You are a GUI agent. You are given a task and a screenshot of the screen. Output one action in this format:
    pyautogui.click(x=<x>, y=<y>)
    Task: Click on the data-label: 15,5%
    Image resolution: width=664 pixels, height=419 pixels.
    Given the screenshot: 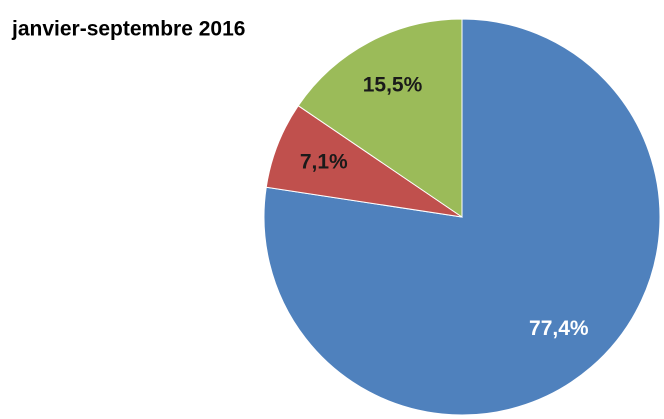 What is the action you would take?
    pyautogui.click(x=393, y=84)
    